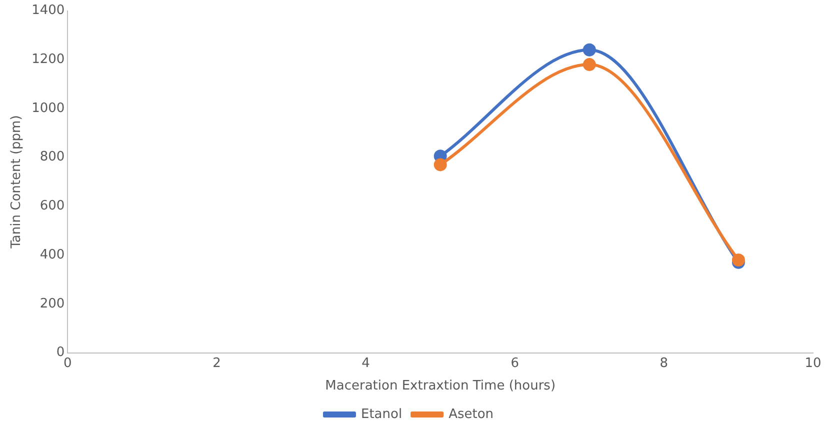 This screenshot has height=436, width=833. What do you see at coordinates (216, 363) in the screenshot?
I see `x-tick-label: 2` at bounding box center [216, 363].